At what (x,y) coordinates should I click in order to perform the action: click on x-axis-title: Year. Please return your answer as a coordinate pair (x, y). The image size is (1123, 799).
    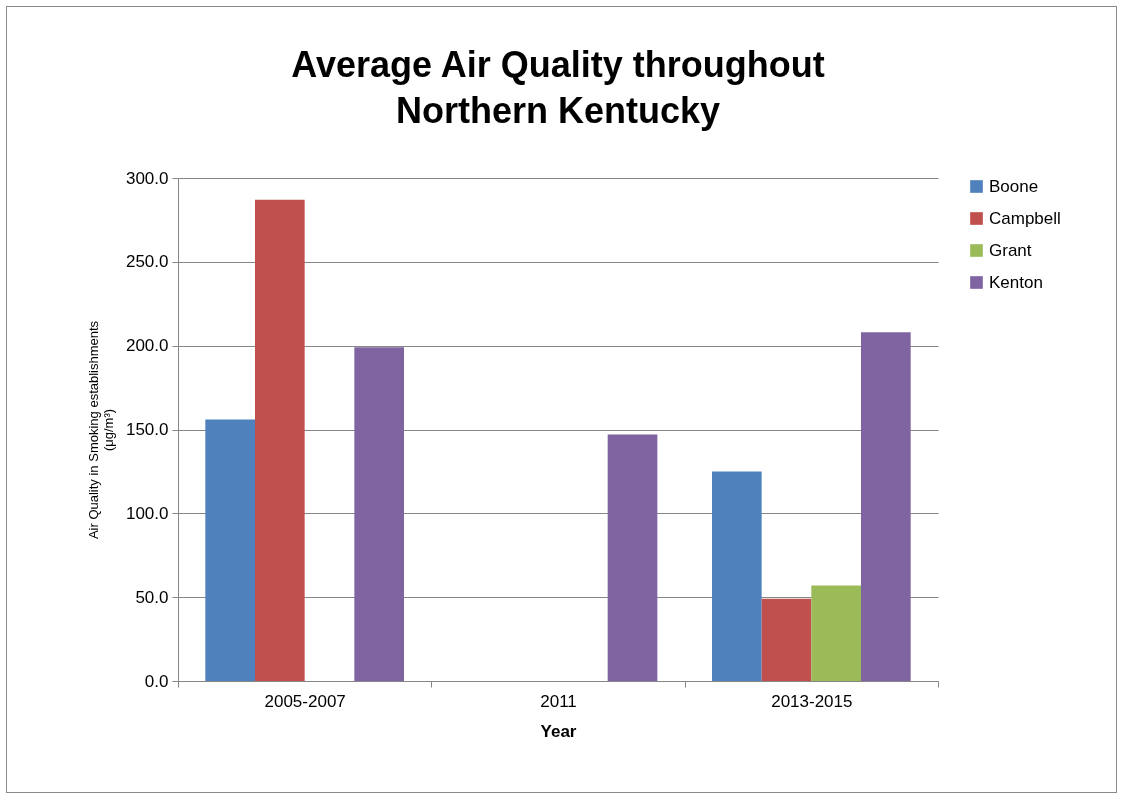
    Looking at the image, I should click on (558, 731).